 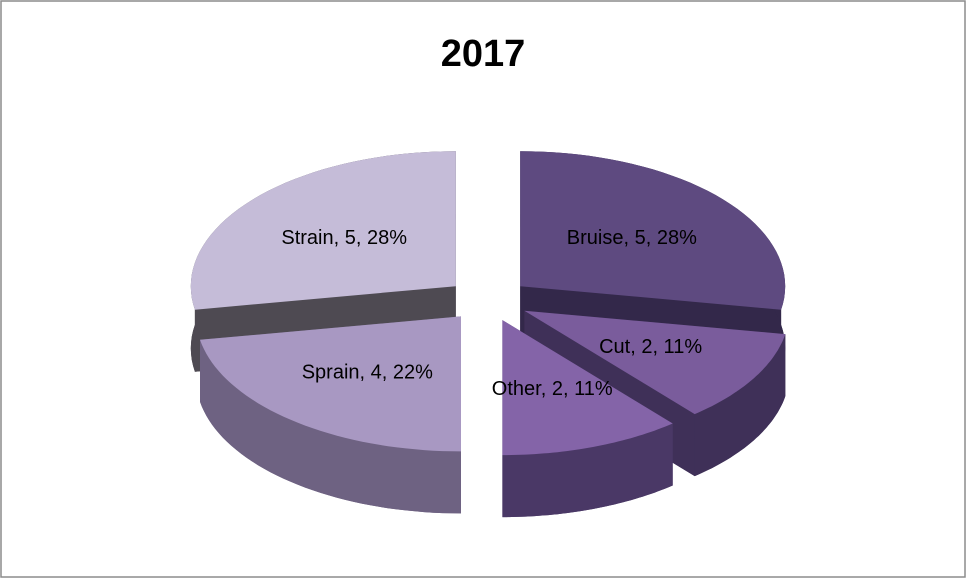 What do you see at coordinates (344, 238) in the screenshot?
I see `data-label: Strain, 5, 28%` at bounding box center [344, 238].